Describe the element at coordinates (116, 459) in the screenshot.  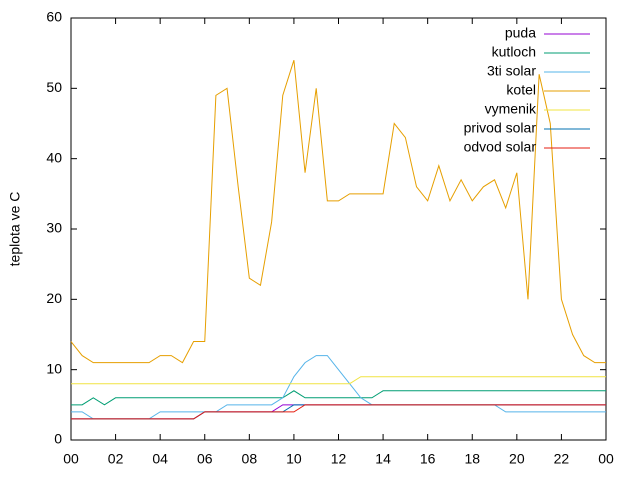
I see `x-tick-label: 02` at that location.